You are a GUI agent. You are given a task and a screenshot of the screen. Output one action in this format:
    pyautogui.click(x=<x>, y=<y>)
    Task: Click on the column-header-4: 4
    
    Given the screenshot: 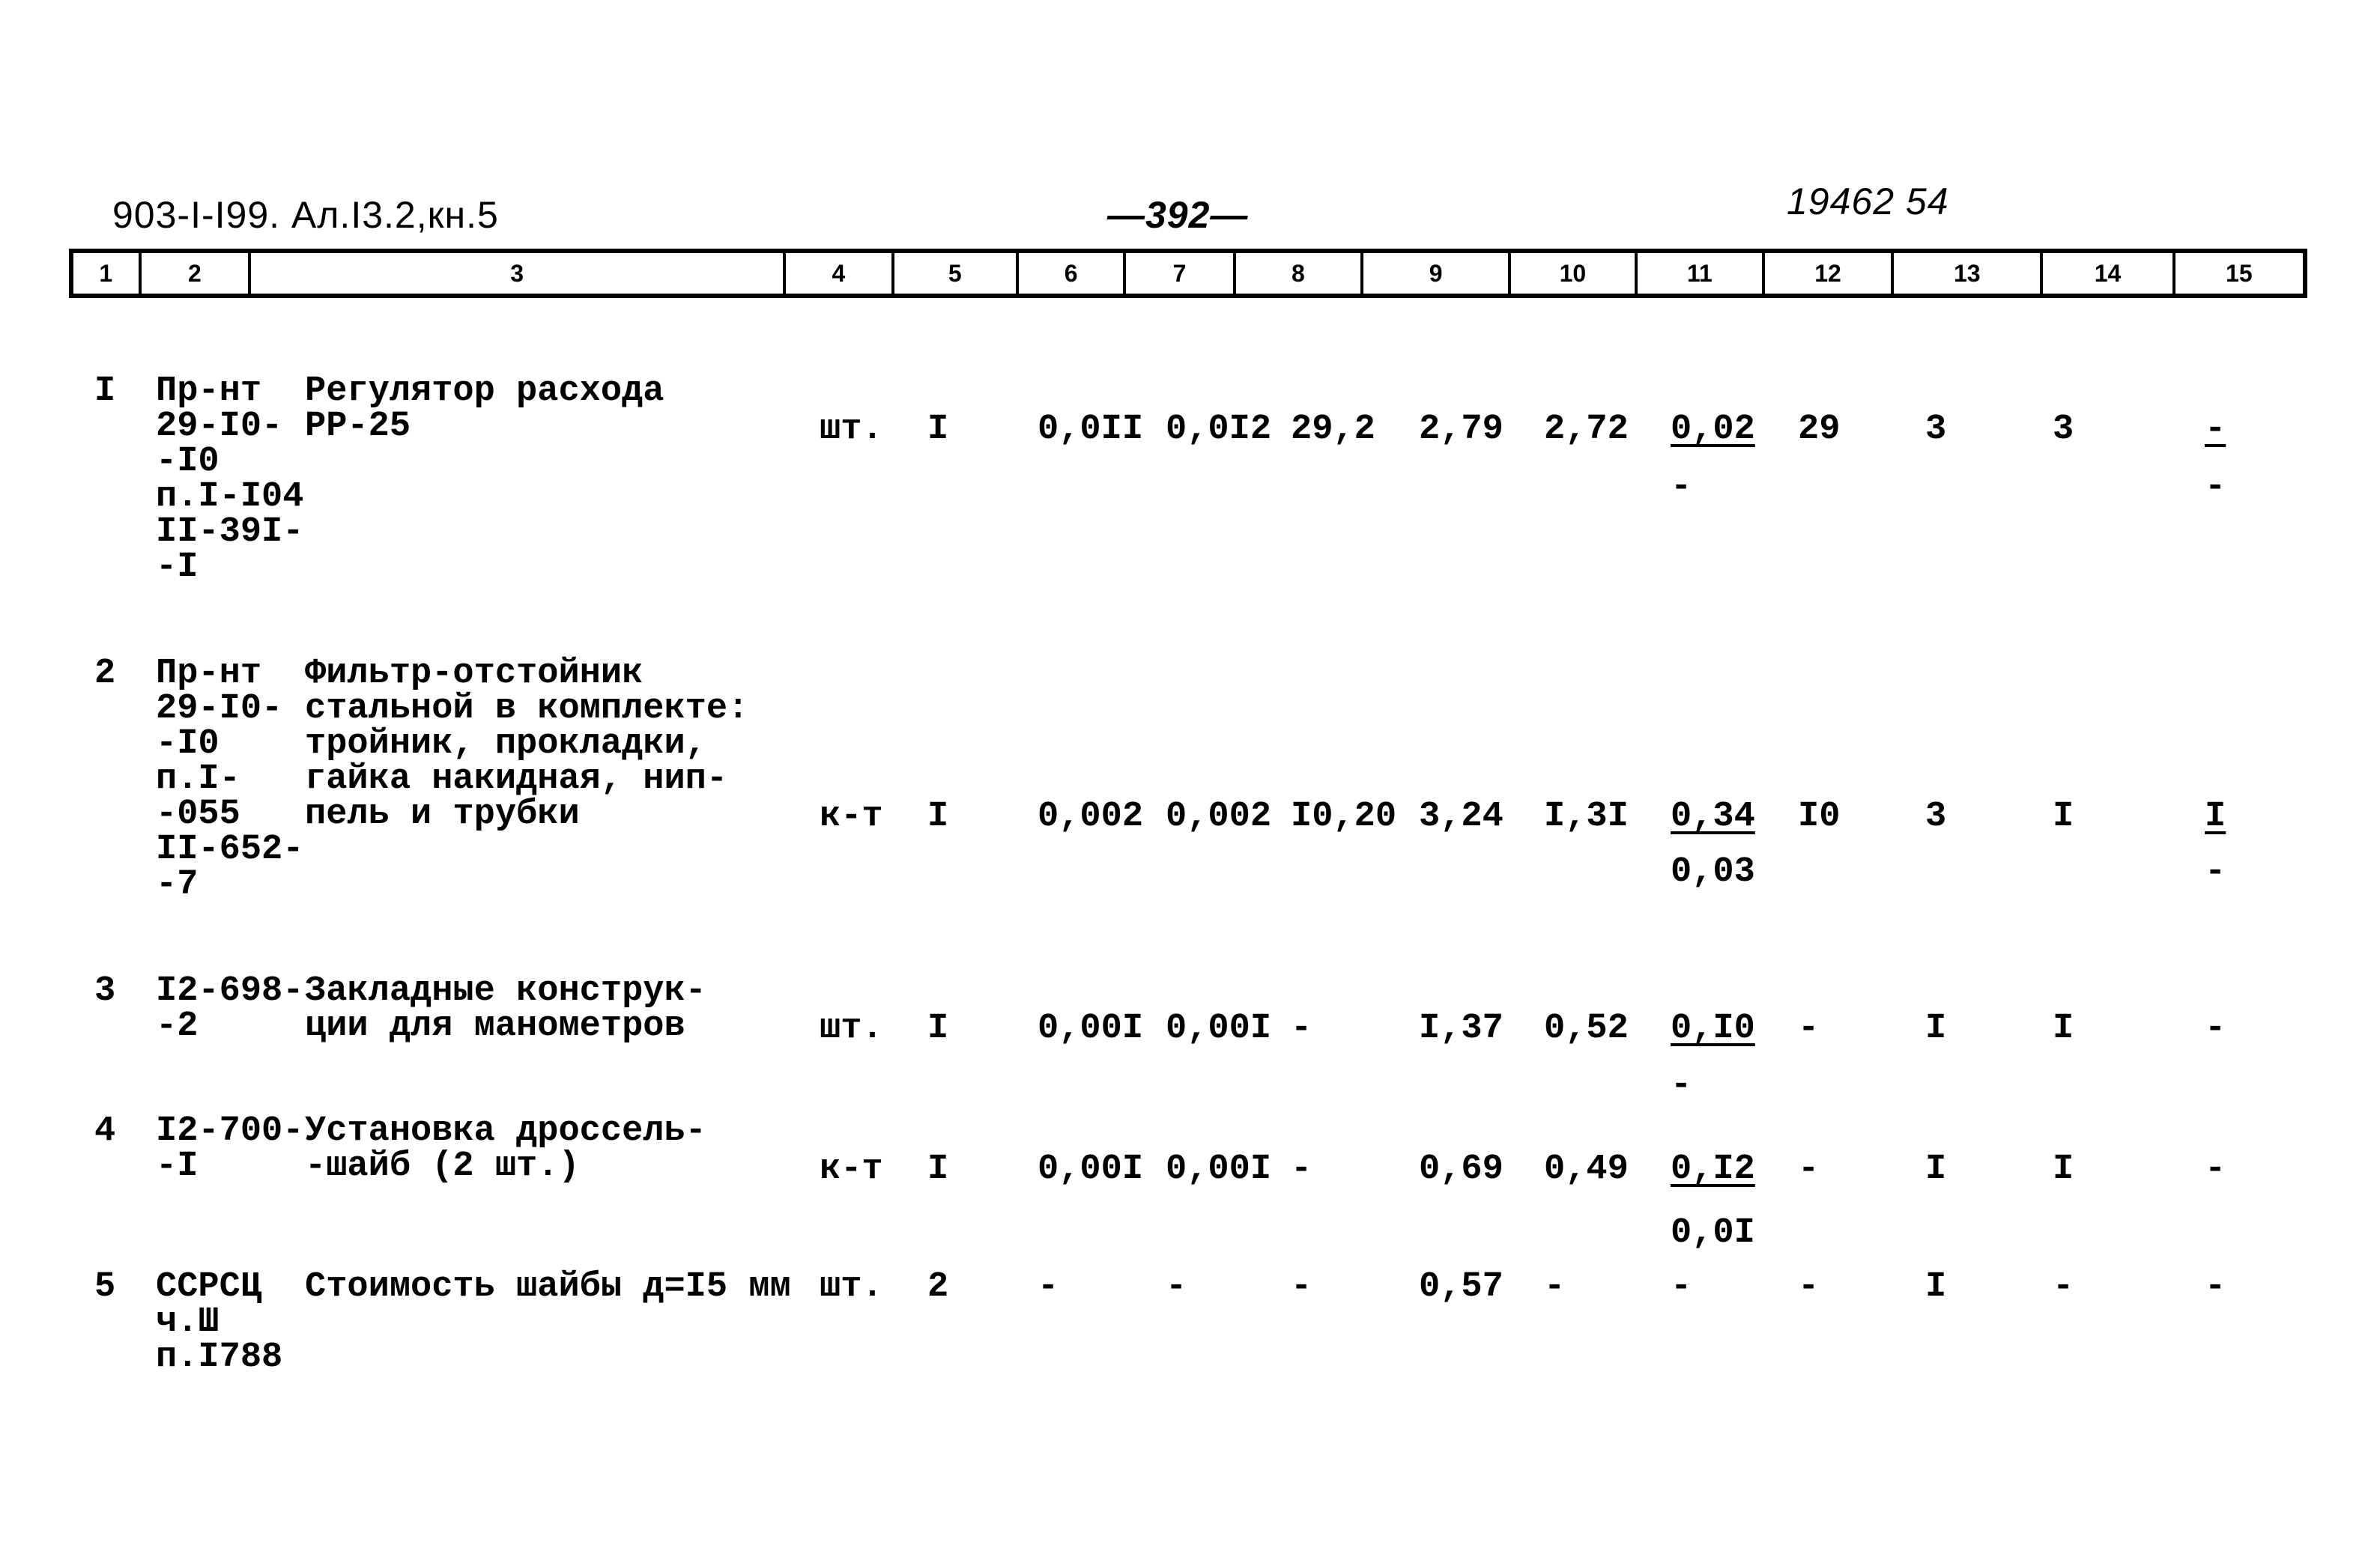 What is the action you would take?
    pyautogui.click(x=840, y=273)
    